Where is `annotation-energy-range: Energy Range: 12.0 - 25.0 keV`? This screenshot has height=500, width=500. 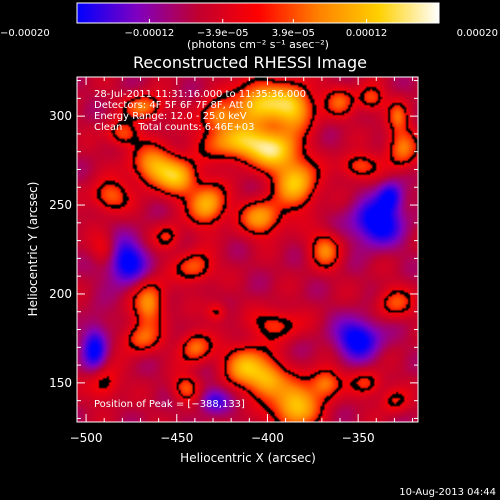 annotation-energy-range: Energy Range: 12.0 - 25.0 keV is located at coordinates (170, 116).